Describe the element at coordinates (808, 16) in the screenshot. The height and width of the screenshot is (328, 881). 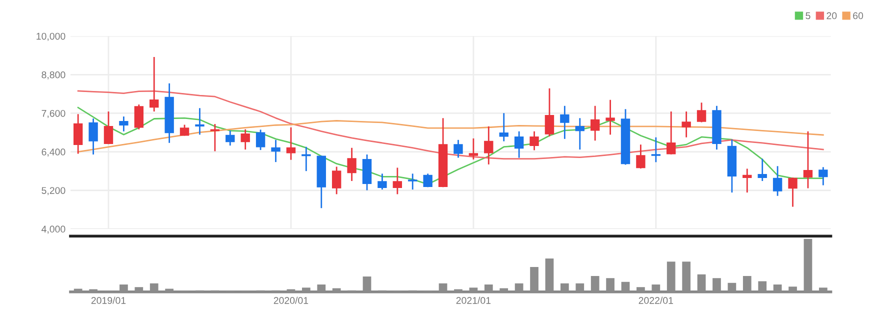
I see `legend-label: 5` at that location.